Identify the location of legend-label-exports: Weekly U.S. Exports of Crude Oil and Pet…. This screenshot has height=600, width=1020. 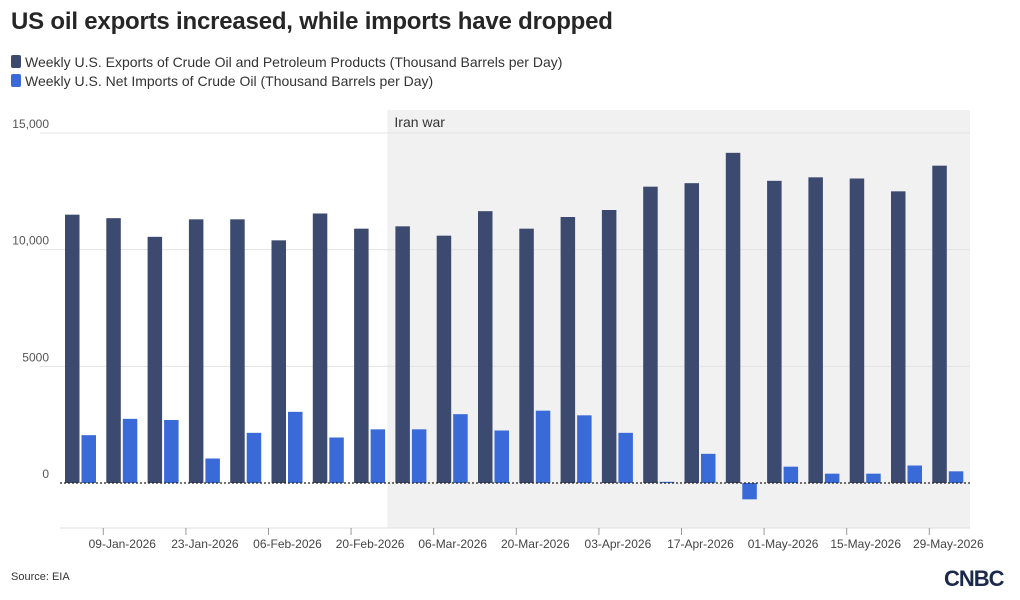
(294, 61).